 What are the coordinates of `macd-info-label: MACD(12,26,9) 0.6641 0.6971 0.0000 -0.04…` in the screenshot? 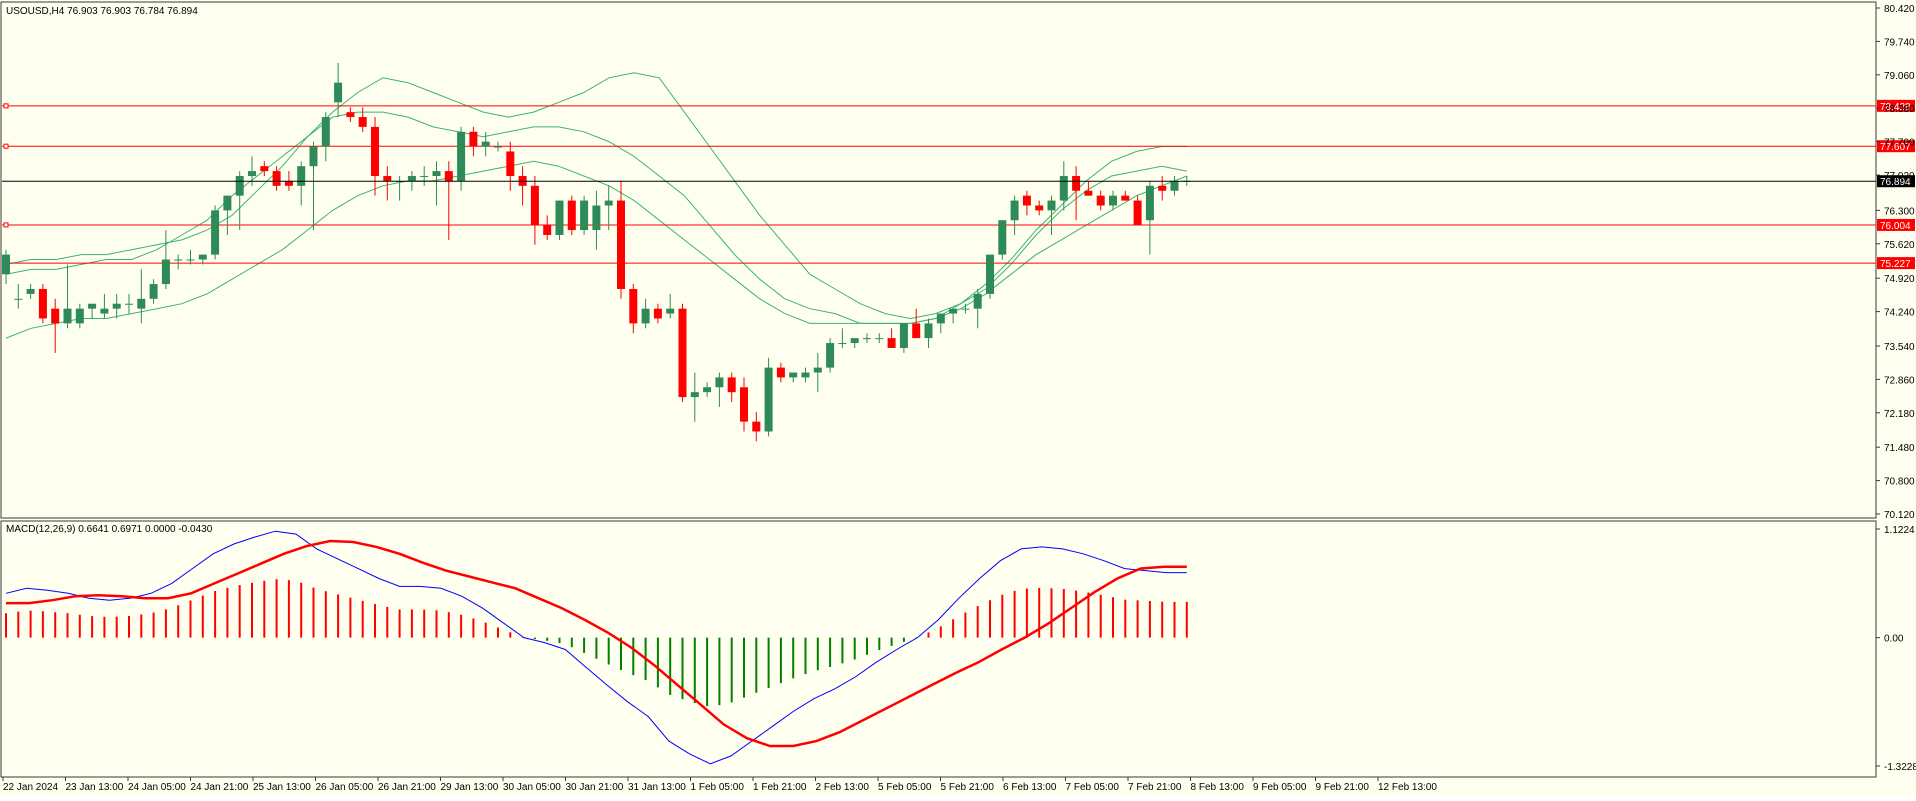 It's located at (109, 529).